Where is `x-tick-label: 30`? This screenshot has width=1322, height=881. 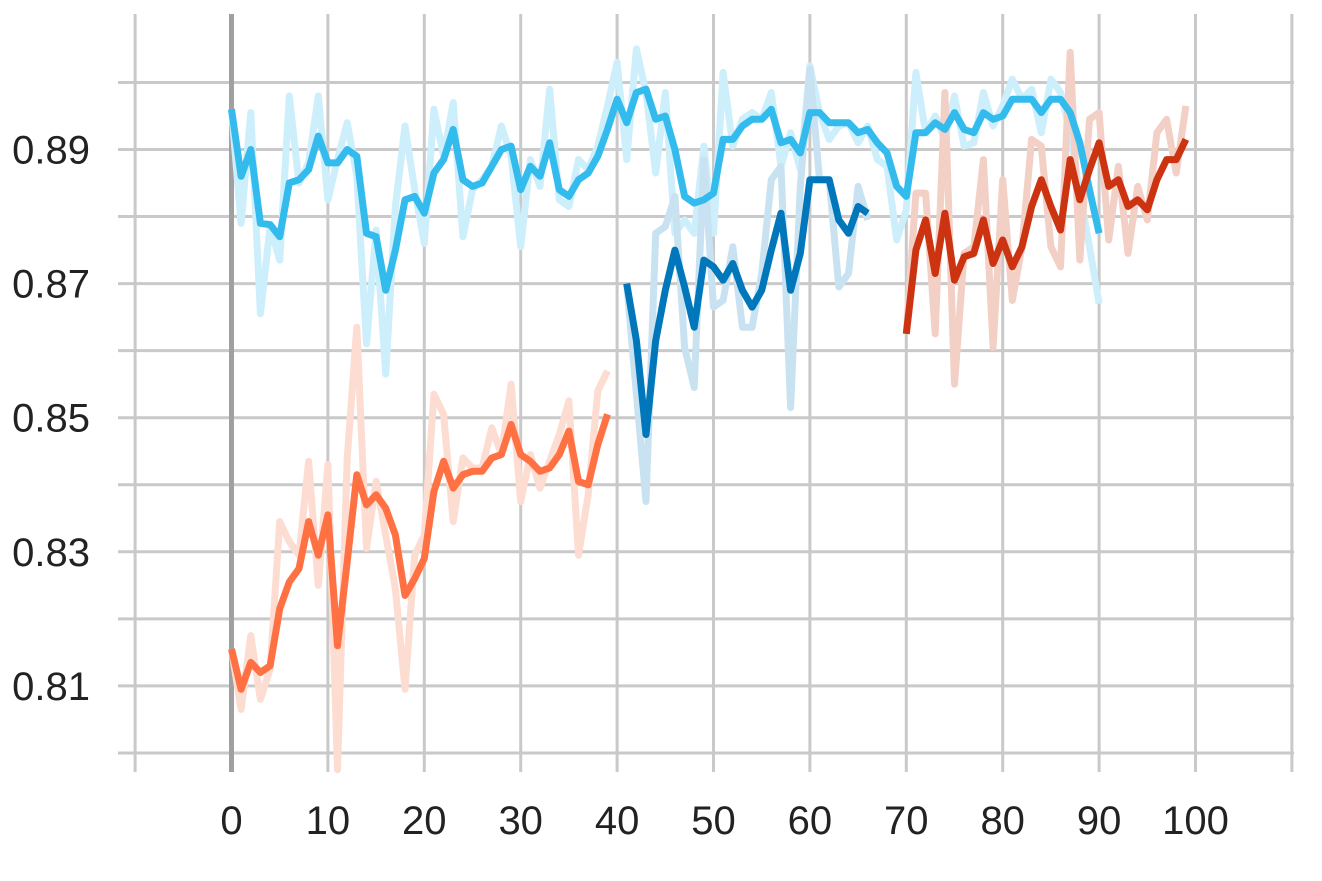
x-tick-label: 30 is located at coordinates (520, 821).